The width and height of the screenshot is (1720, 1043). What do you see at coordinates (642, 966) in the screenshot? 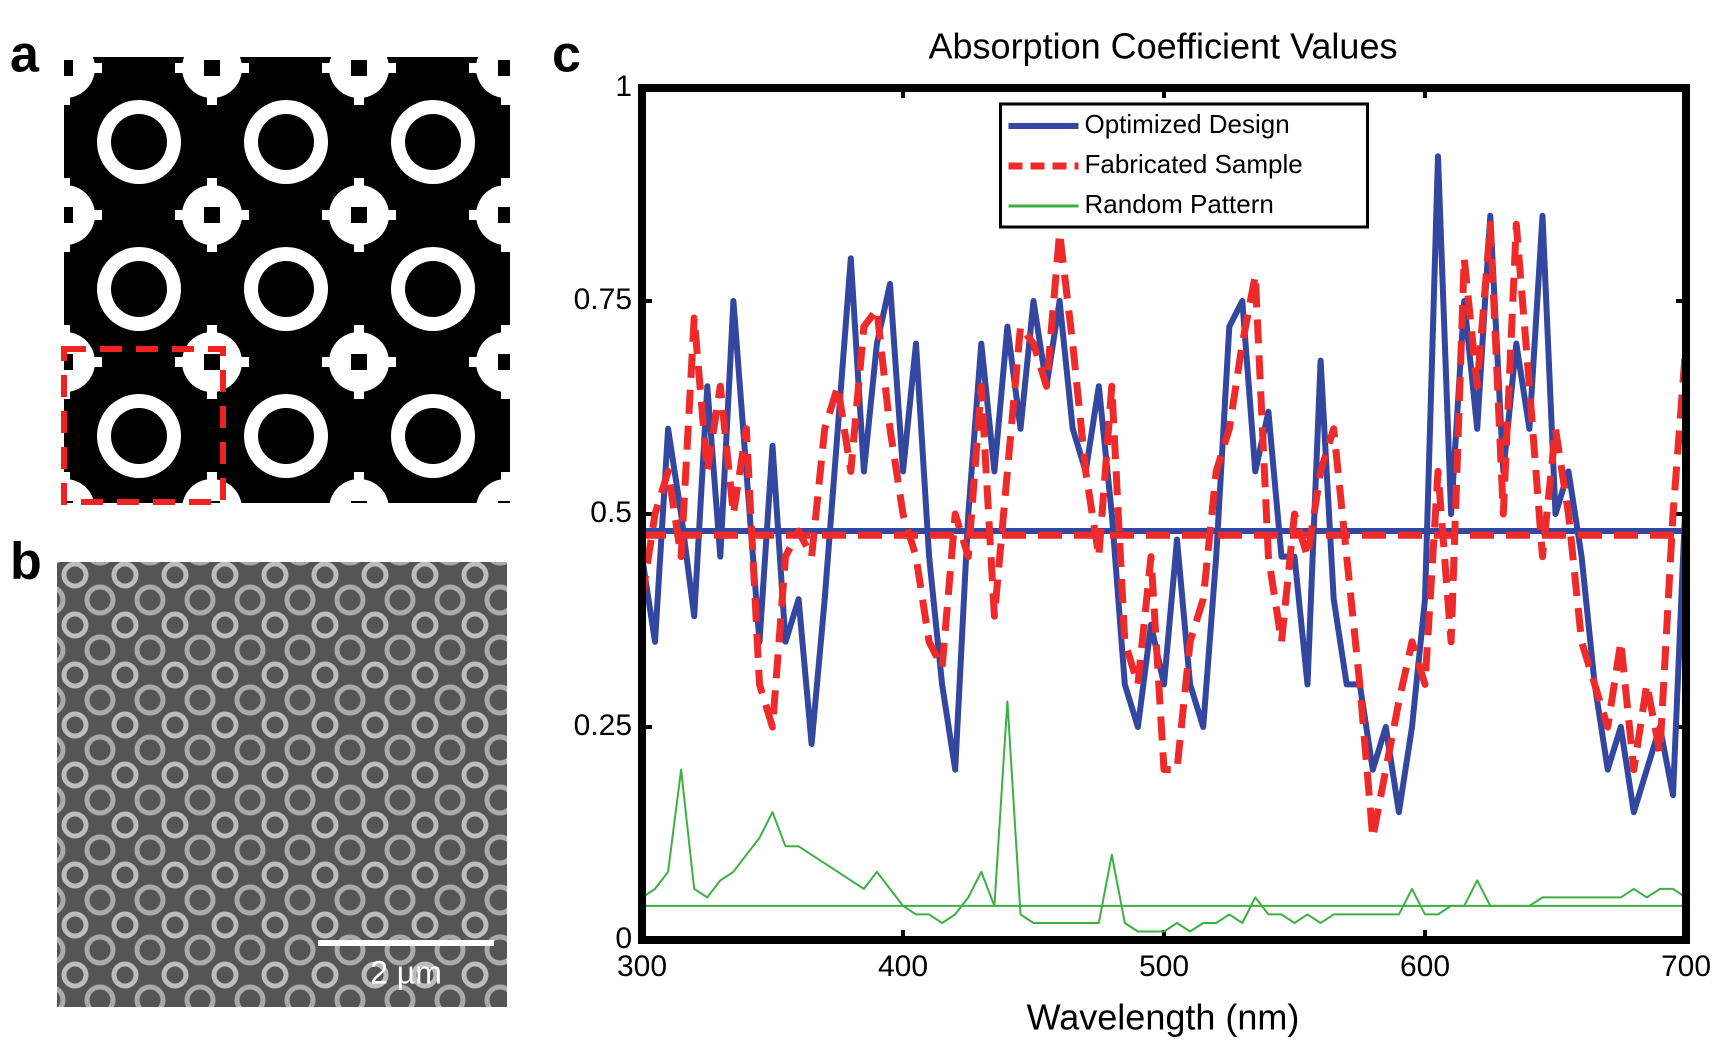
I see `x-tick-label: 300` at bounding box center [642, 966].